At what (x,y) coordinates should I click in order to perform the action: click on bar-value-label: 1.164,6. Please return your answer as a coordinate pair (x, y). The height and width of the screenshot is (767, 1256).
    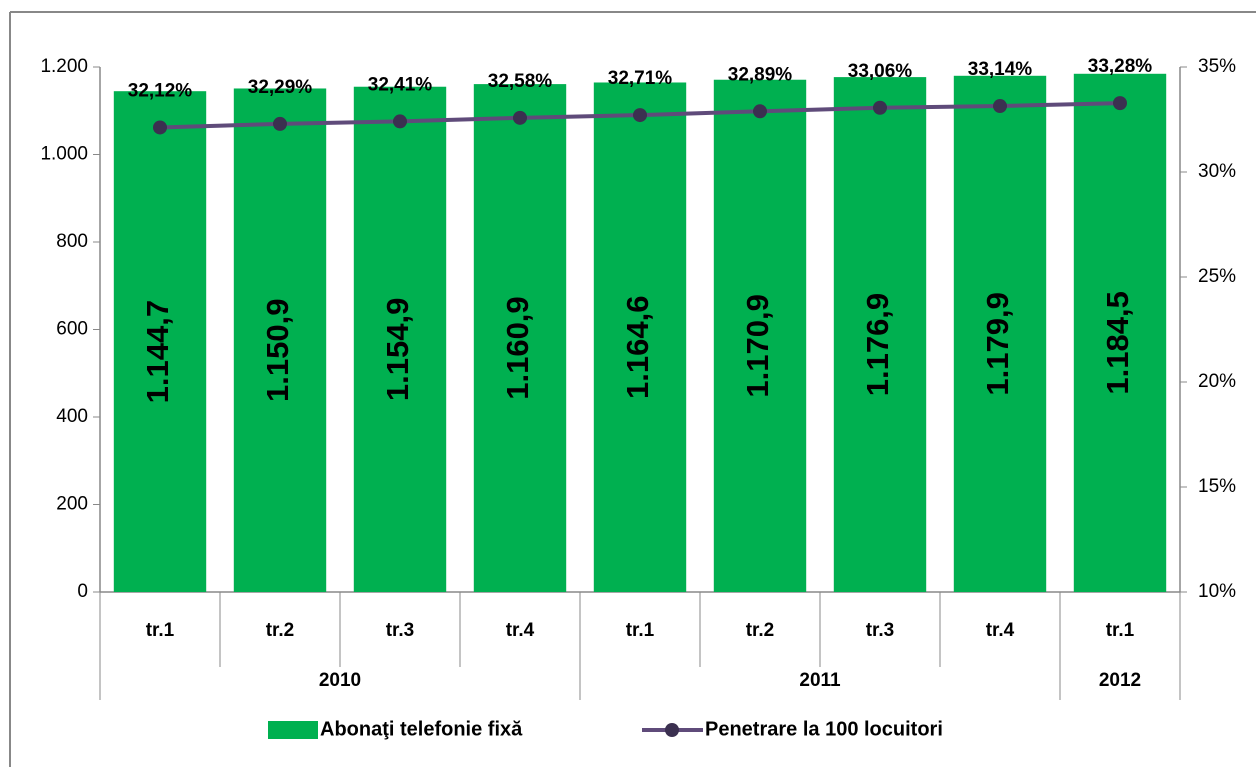
    Looking at the image, I should click on (637, 347).